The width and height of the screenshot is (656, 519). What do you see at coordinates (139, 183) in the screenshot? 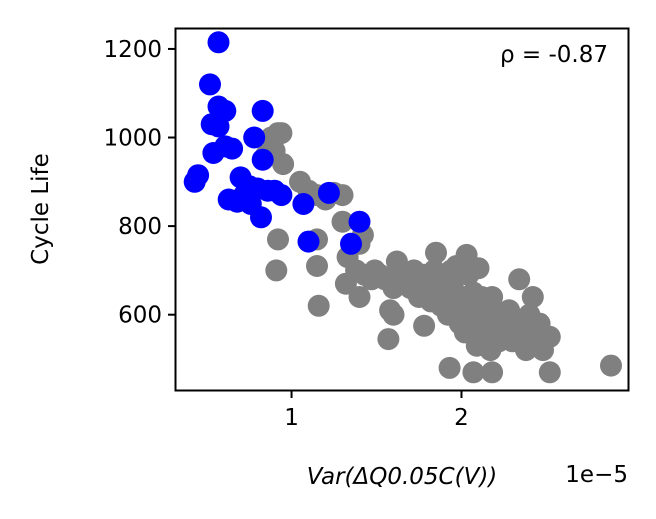
I see `y-axis: 600 800 1000 1200` at bounding box center [139, 183].